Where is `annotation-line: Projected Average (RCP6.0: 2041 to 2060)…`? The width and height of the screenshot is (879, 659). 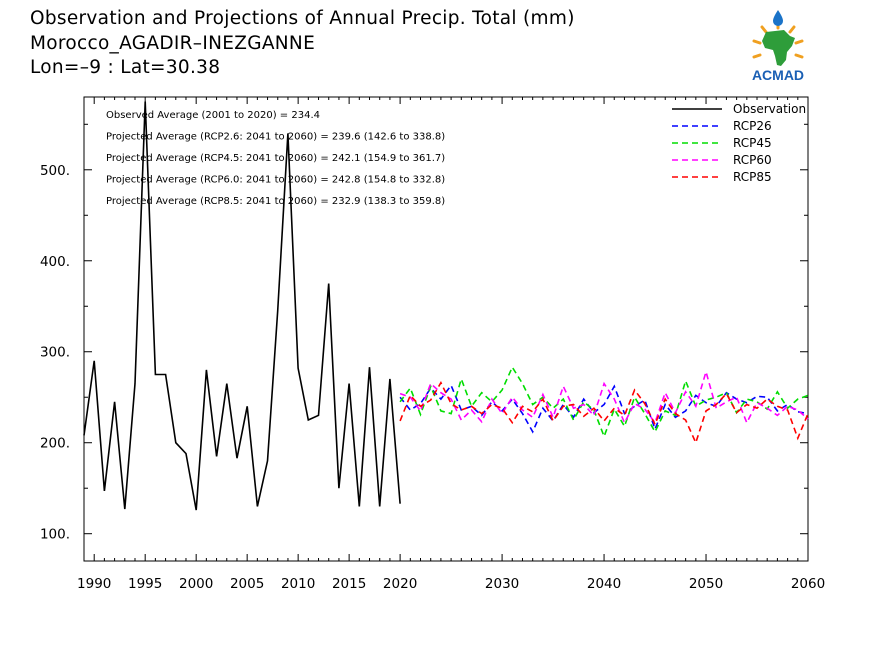 annotation-line: Projected Average (RCP6.0: 2041 to 2060)… is located at coordinates (275, 180).